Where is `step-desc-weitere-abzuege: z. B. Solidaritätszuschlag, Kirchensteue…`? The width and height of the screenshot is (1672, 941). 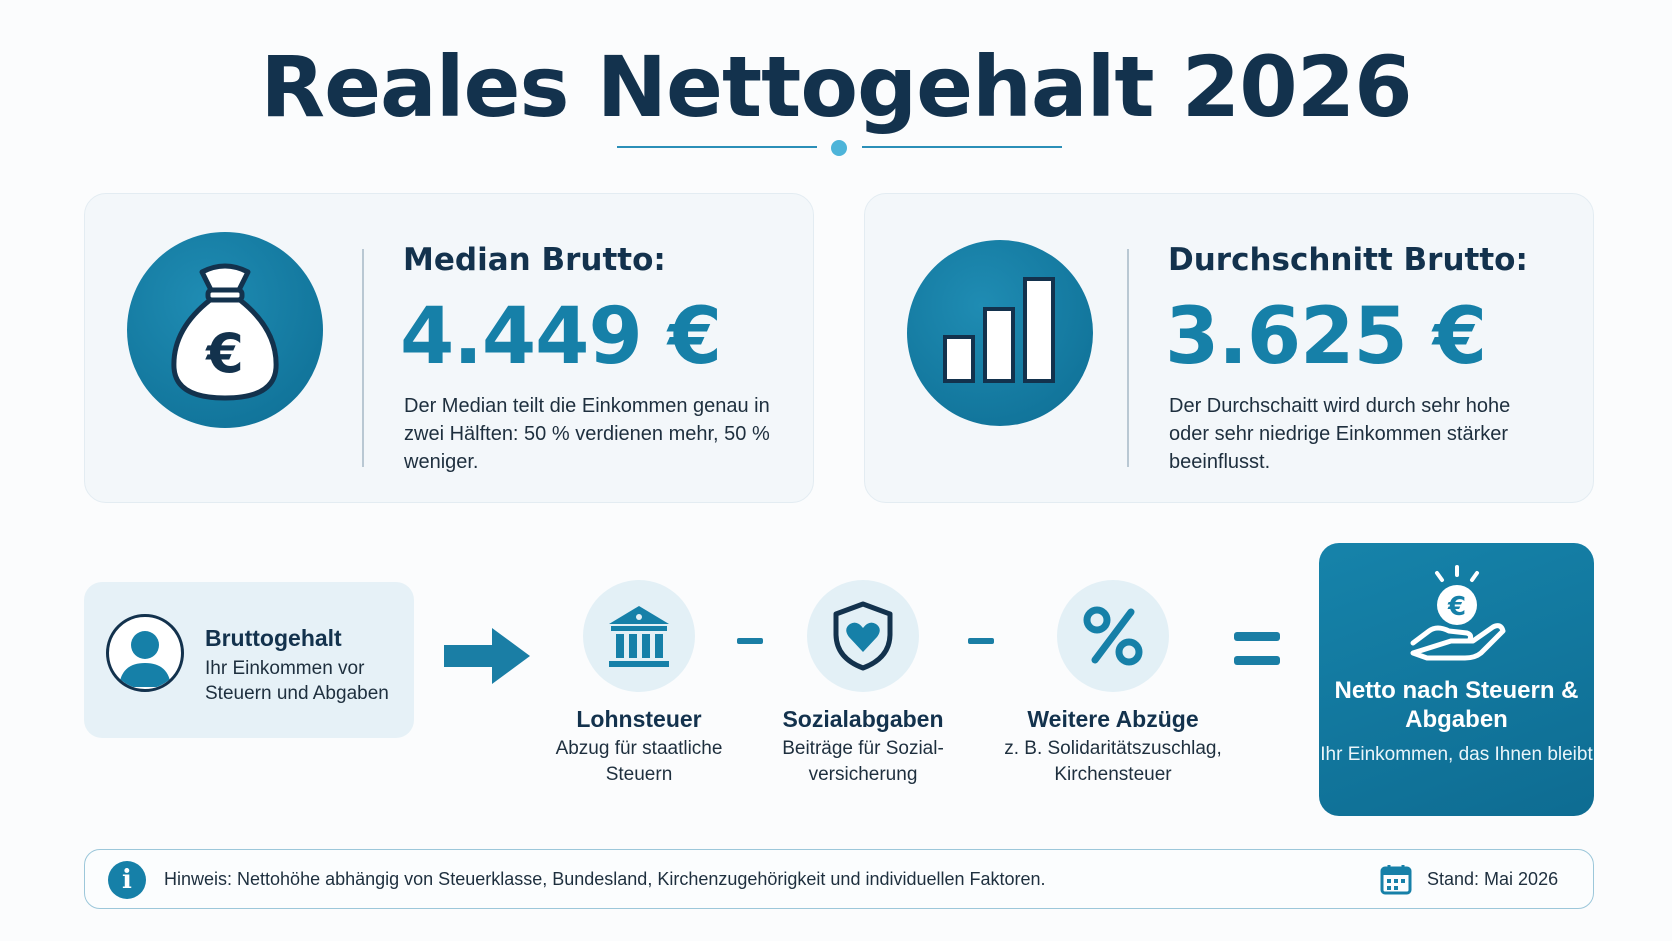 step-desc-weitere-abzuege: z. B. Solidaritätszuschlag, Kirchensteue… is located at coordinates (1113, 761).